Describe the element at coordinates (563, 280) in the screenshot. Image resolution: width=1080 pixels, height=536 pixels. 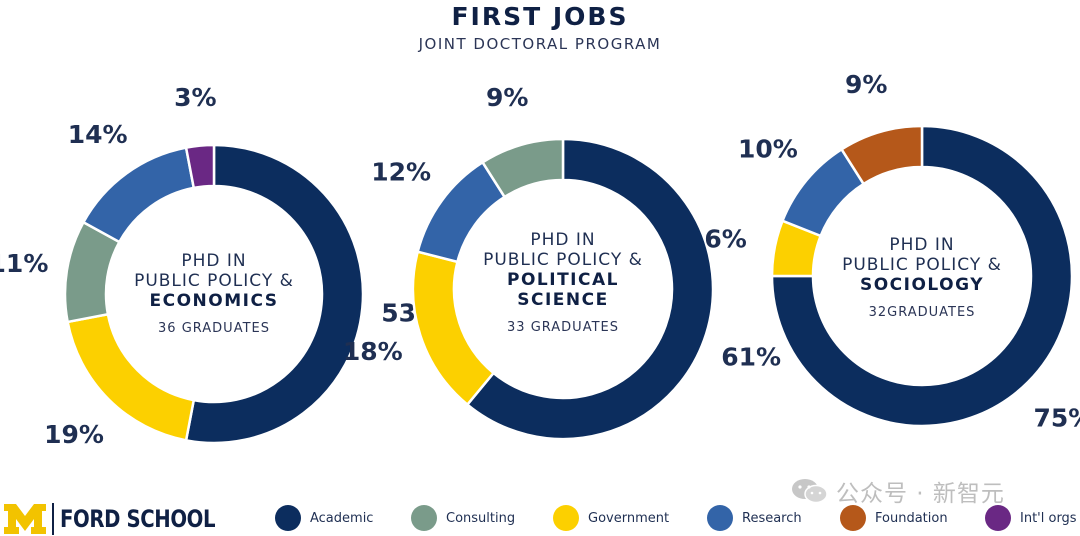
I see `center-field-1: POLITICAL` at that location.